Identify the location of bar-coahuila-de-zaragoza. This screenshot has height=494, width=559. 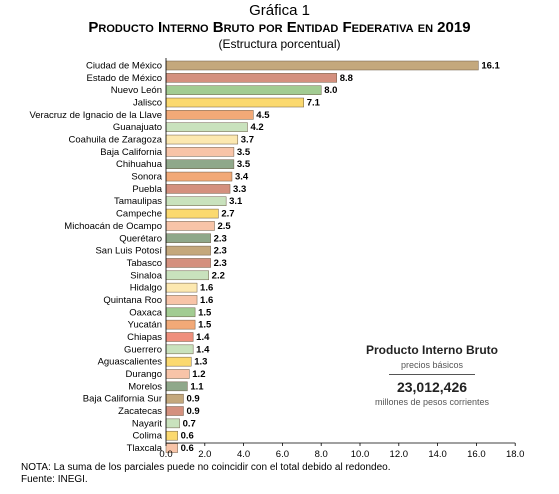
(202, 139).